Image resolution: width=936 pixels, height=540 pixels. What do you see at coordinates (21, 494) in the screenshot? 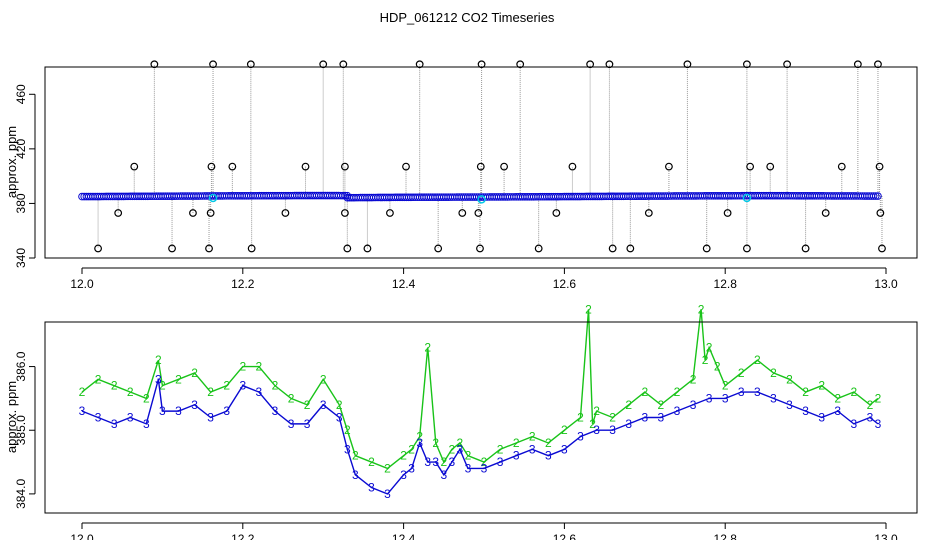
I see `bottom-y-tick-label: 384.0` at bounding box center [21, 494].